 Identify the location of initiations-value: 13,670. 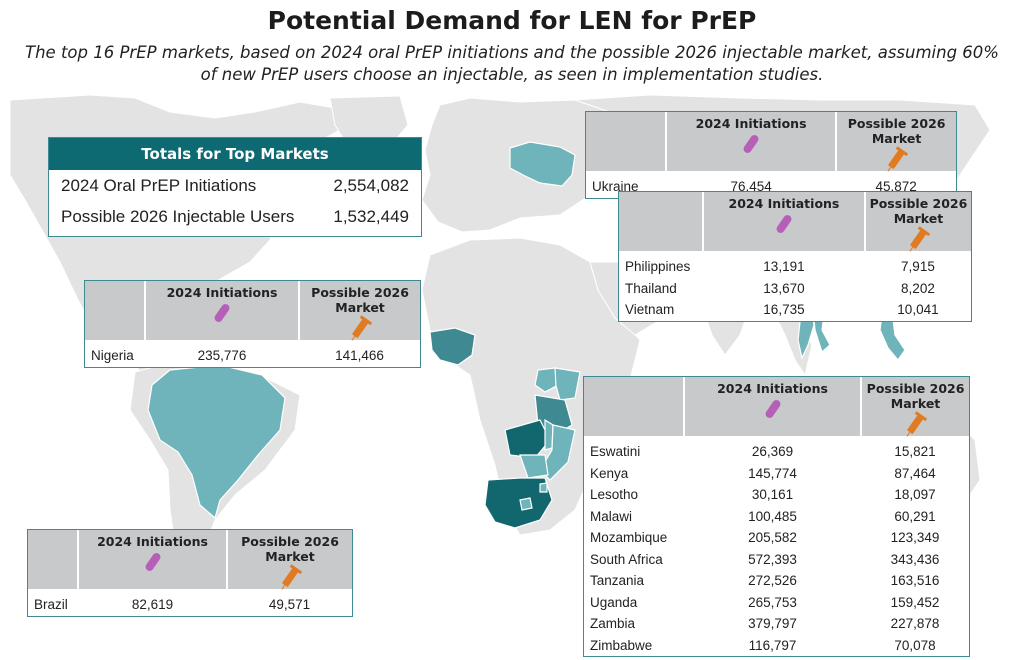
(784, 288).